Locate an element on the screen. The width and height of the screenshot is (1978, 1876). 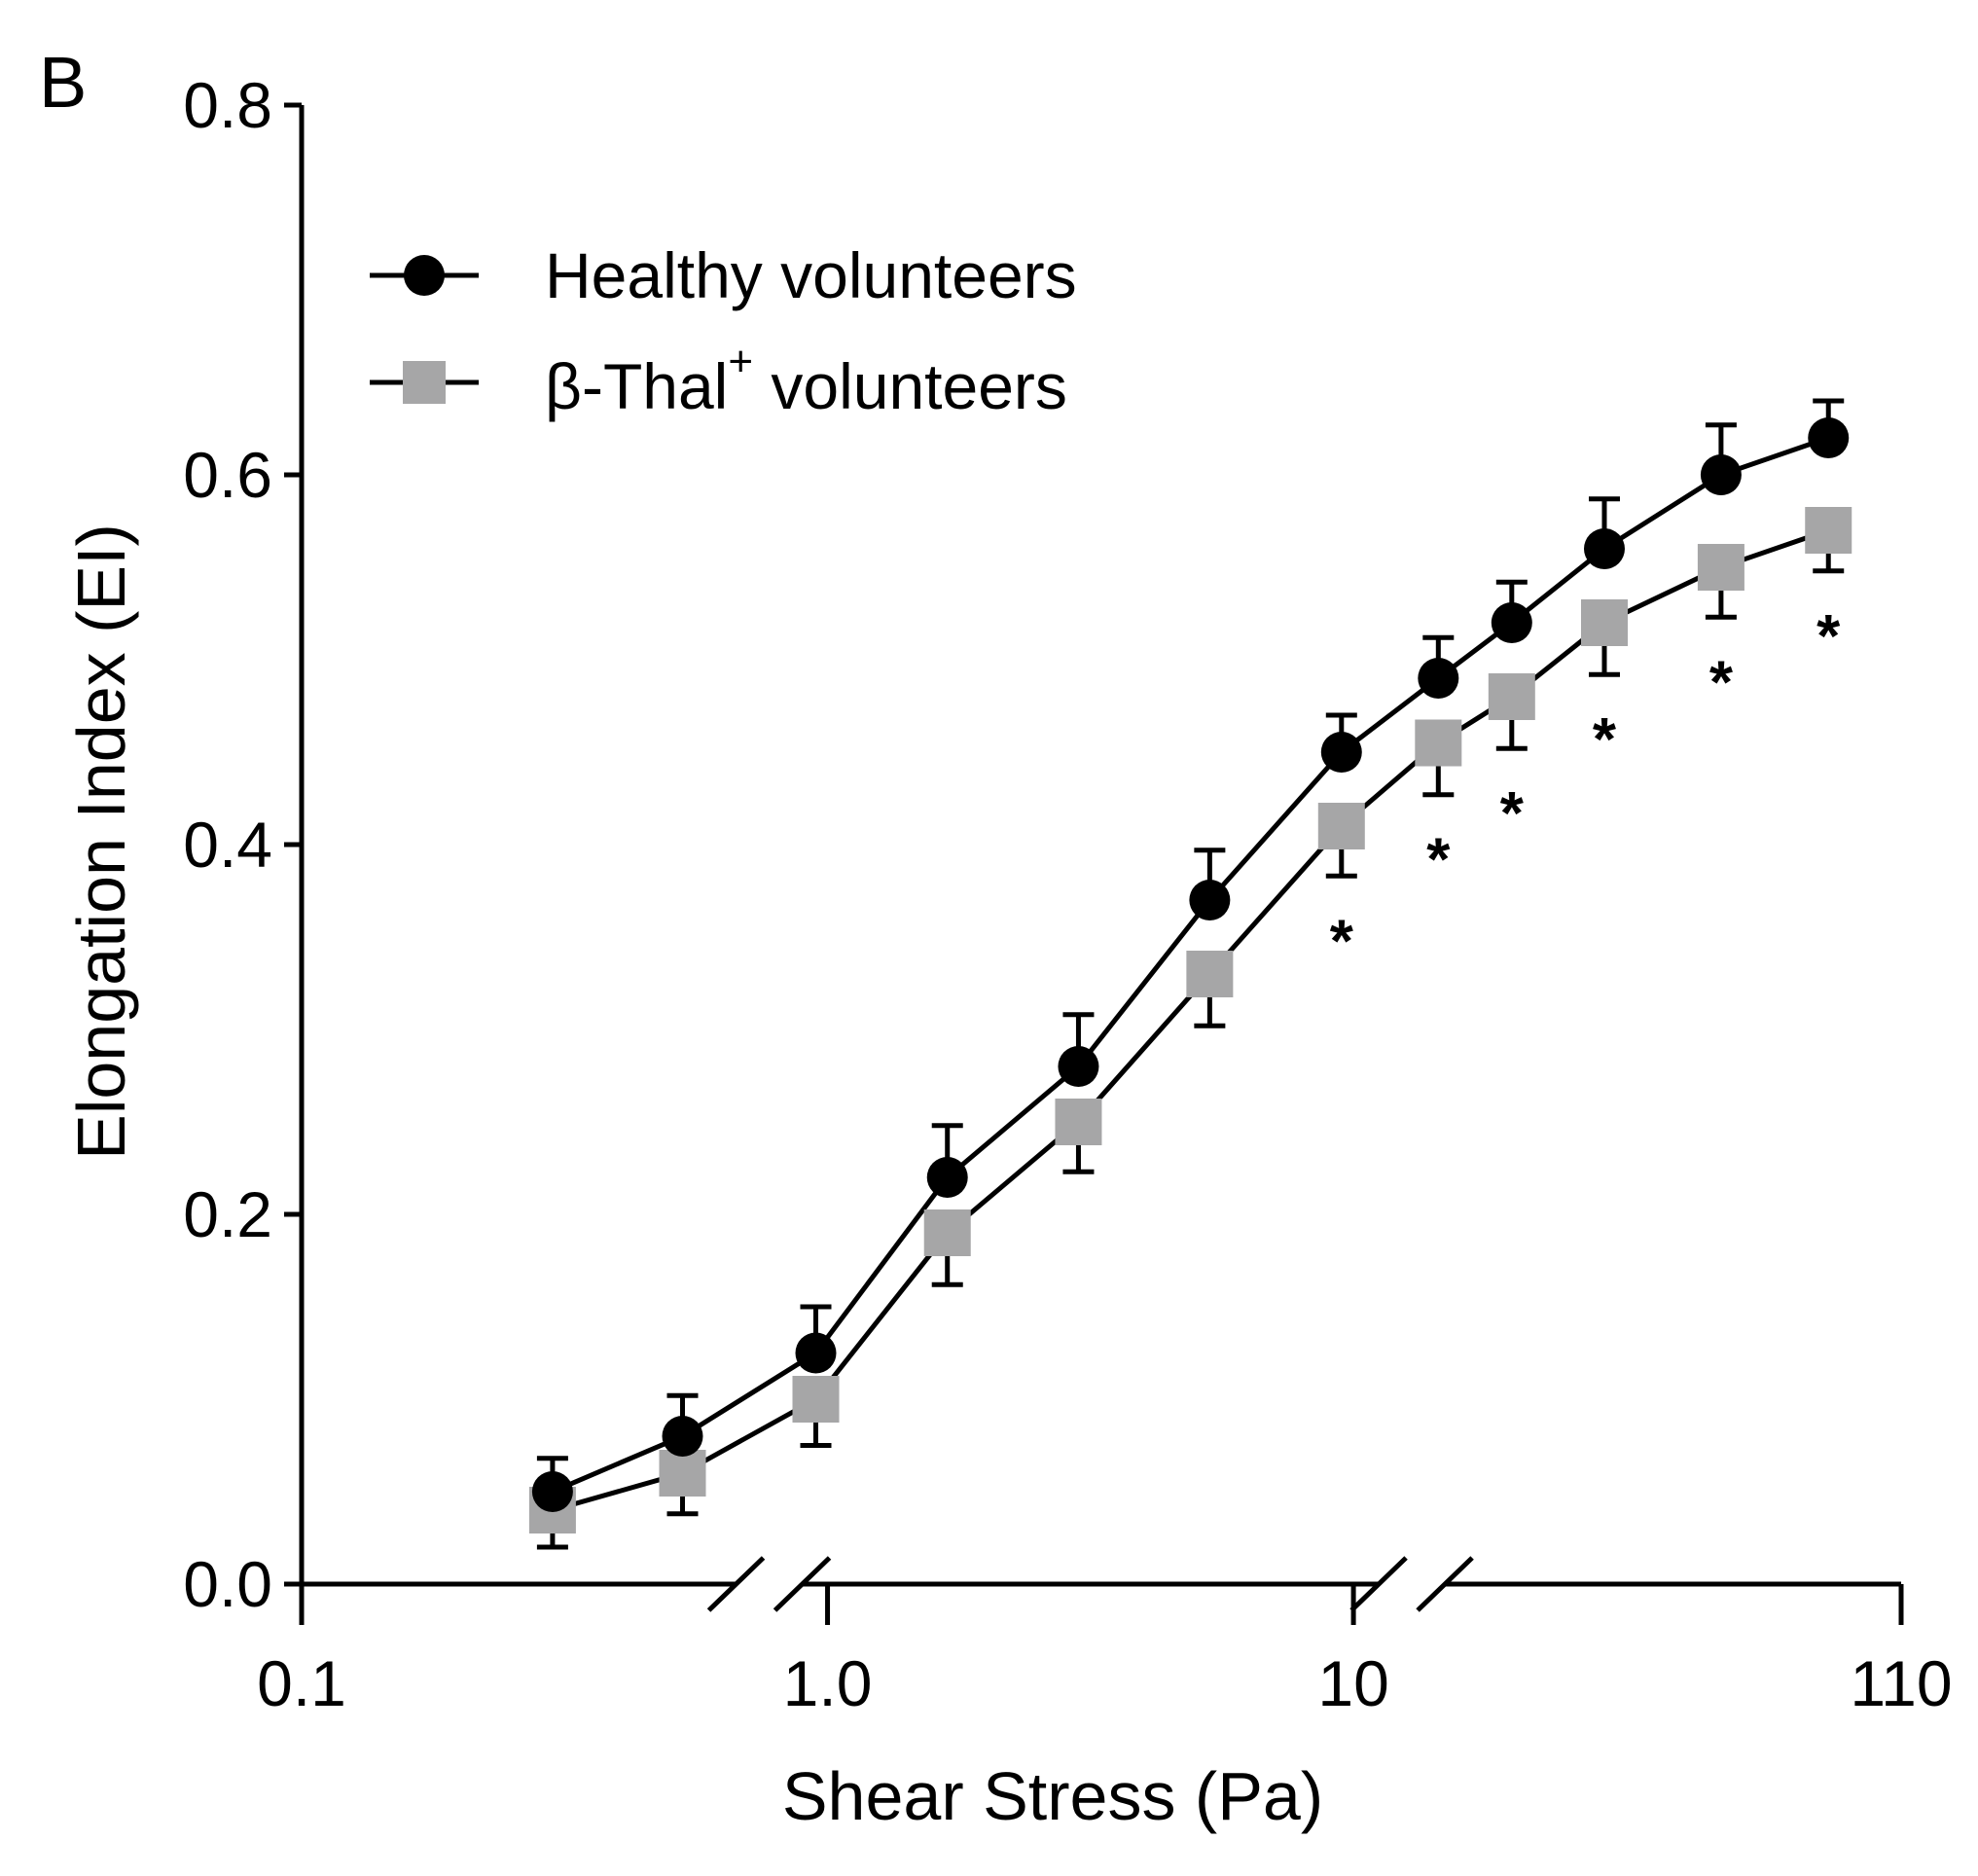
y-axis-title: Elongation Index (EI) is located at coordinates (101, 841).